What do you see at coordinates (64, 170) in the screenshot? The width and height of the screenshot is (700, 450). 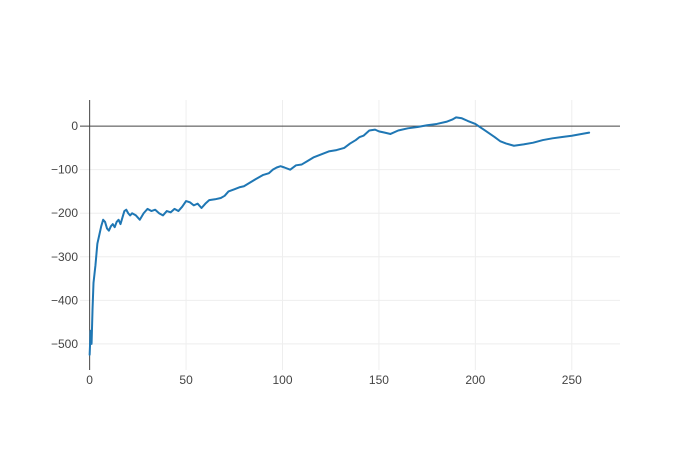 I see `y-tick-label: −100` at bounding box center [64, 170].